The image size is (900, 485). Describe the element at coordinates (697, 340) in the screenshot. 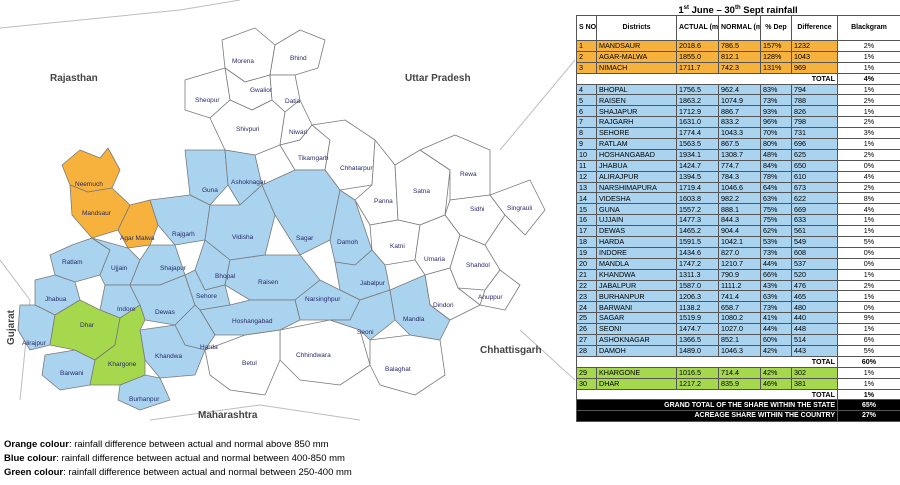

I see `cell-actual: 1366.5` at that location.